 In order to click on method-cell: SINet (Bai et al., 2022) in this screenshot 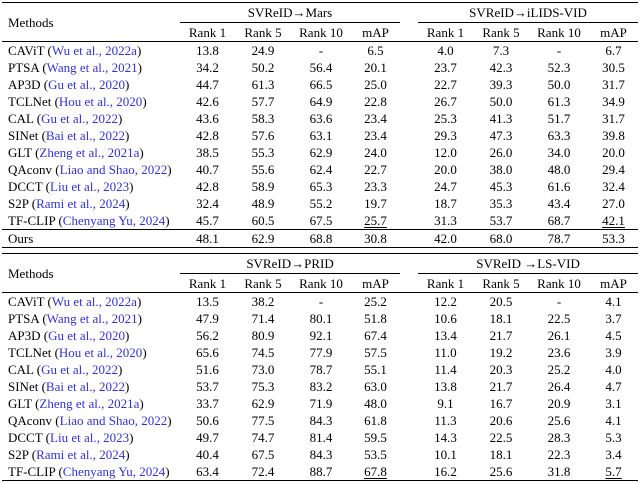, I will do `click(91, 135)`.